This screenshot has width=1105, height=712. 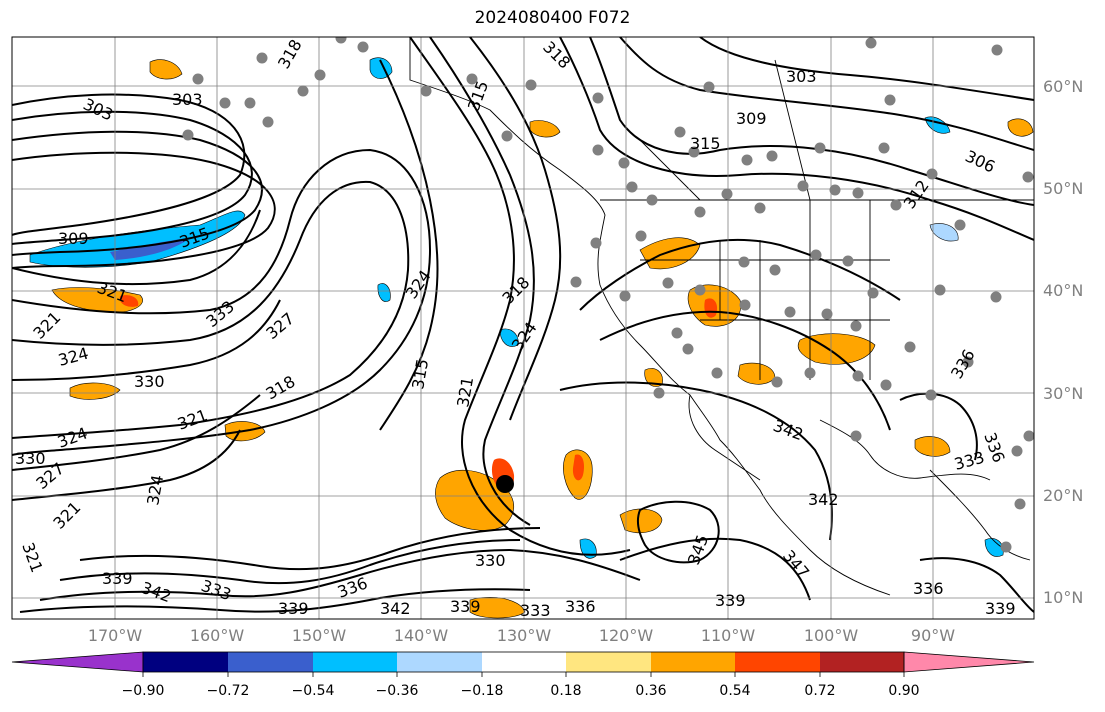 I want to click on lon-label: 120°W, so click(x=626, y=635).